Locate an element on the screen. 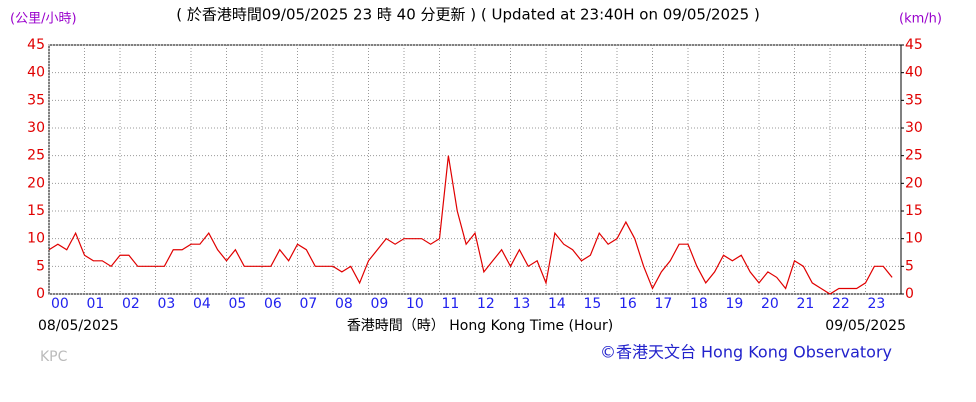  y2-tick-label: 45 is located at coordinates (914, 45).